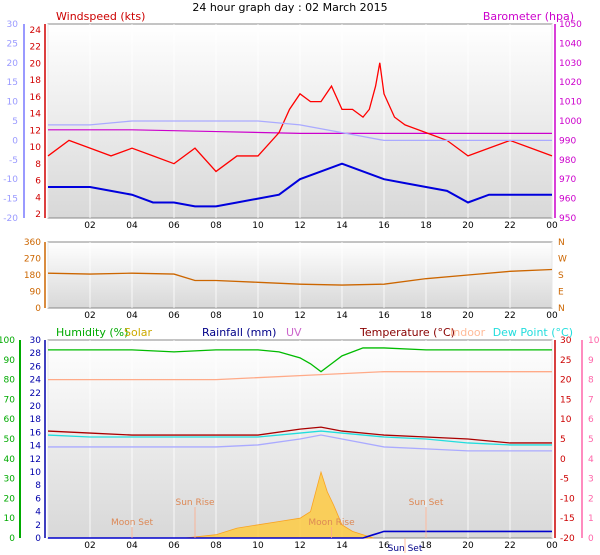  What do you see at coordinates (36, 367) in the screenshot?
I see `rain-axis-tick: 26` at bounding box center [36, 367].